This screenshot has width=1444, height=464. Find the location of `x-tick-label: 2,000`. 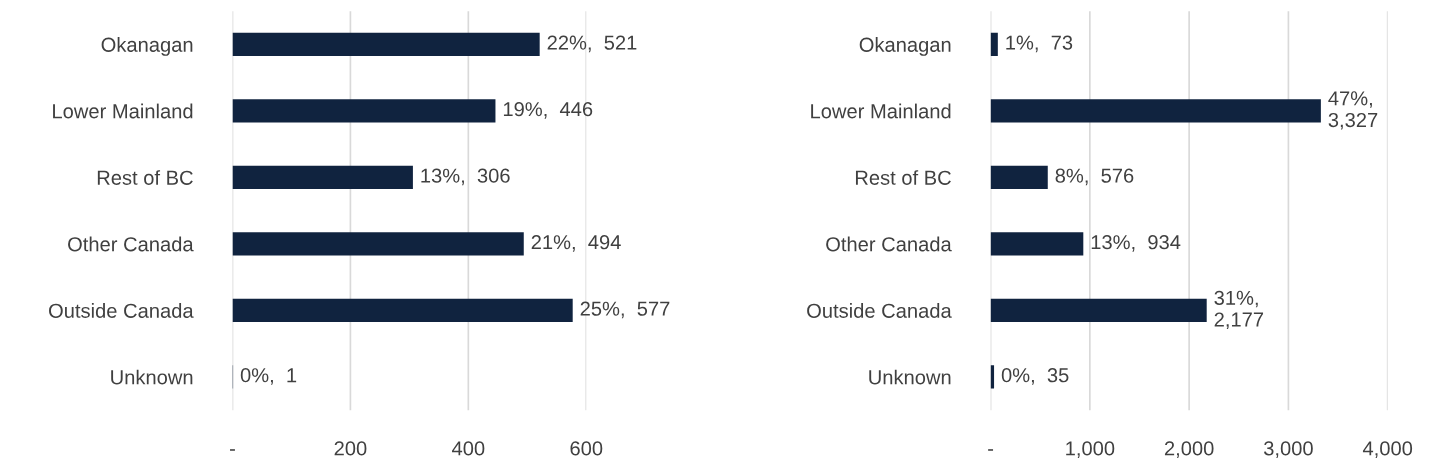

x-tick-label: 2,000 is located at coordinates (1189, 449).